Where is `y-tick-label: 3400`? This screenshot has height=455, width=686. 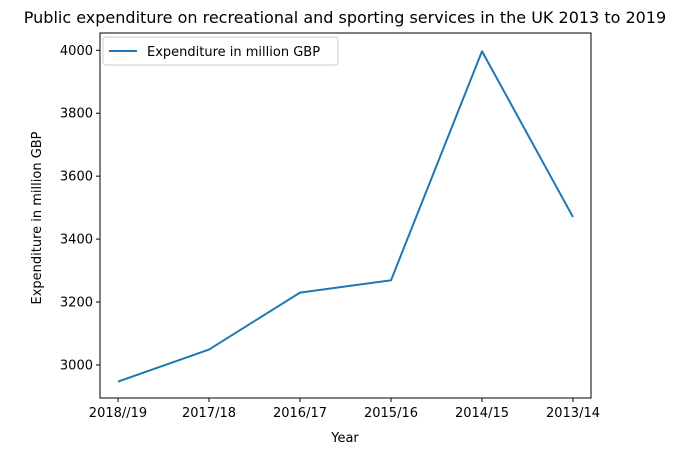
y-tick-label: 3400 is located at coordinates (76, 240).